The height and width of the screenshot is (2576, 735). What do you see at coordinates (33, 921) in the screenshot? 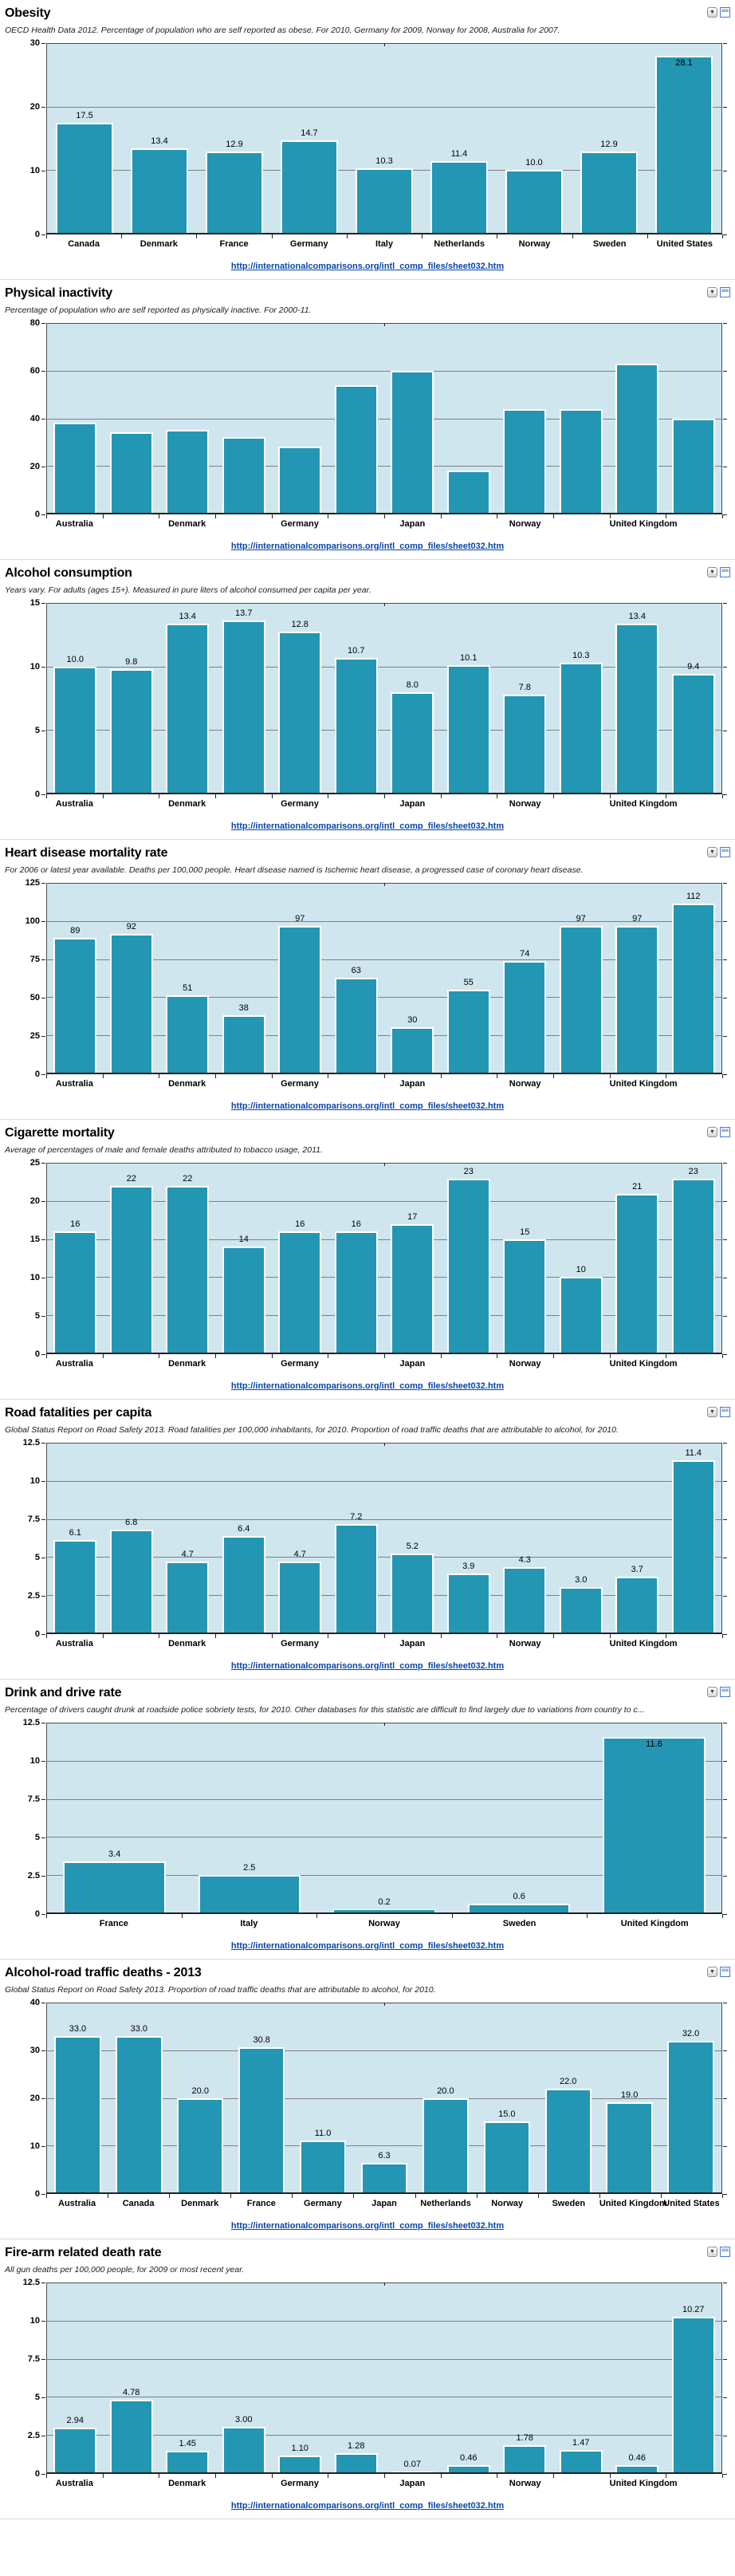
I see `y-axis-tick-label: 100` at bounding box center [33, 921].